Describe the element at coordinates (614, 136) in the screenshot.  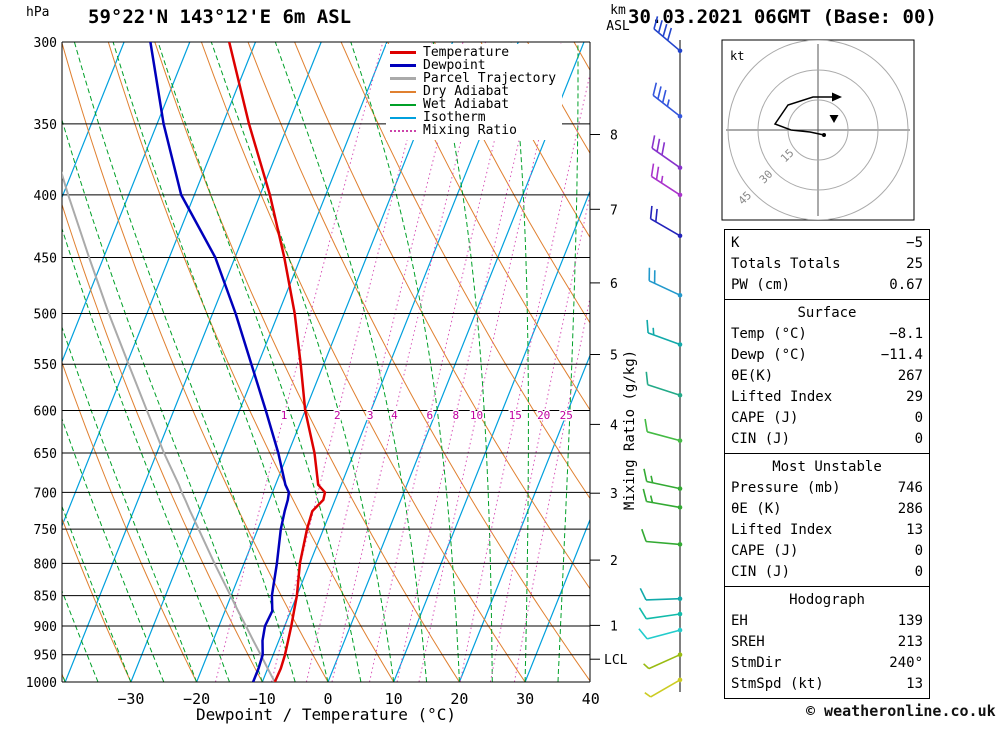
I see `km-tick-label: 8` at that location.